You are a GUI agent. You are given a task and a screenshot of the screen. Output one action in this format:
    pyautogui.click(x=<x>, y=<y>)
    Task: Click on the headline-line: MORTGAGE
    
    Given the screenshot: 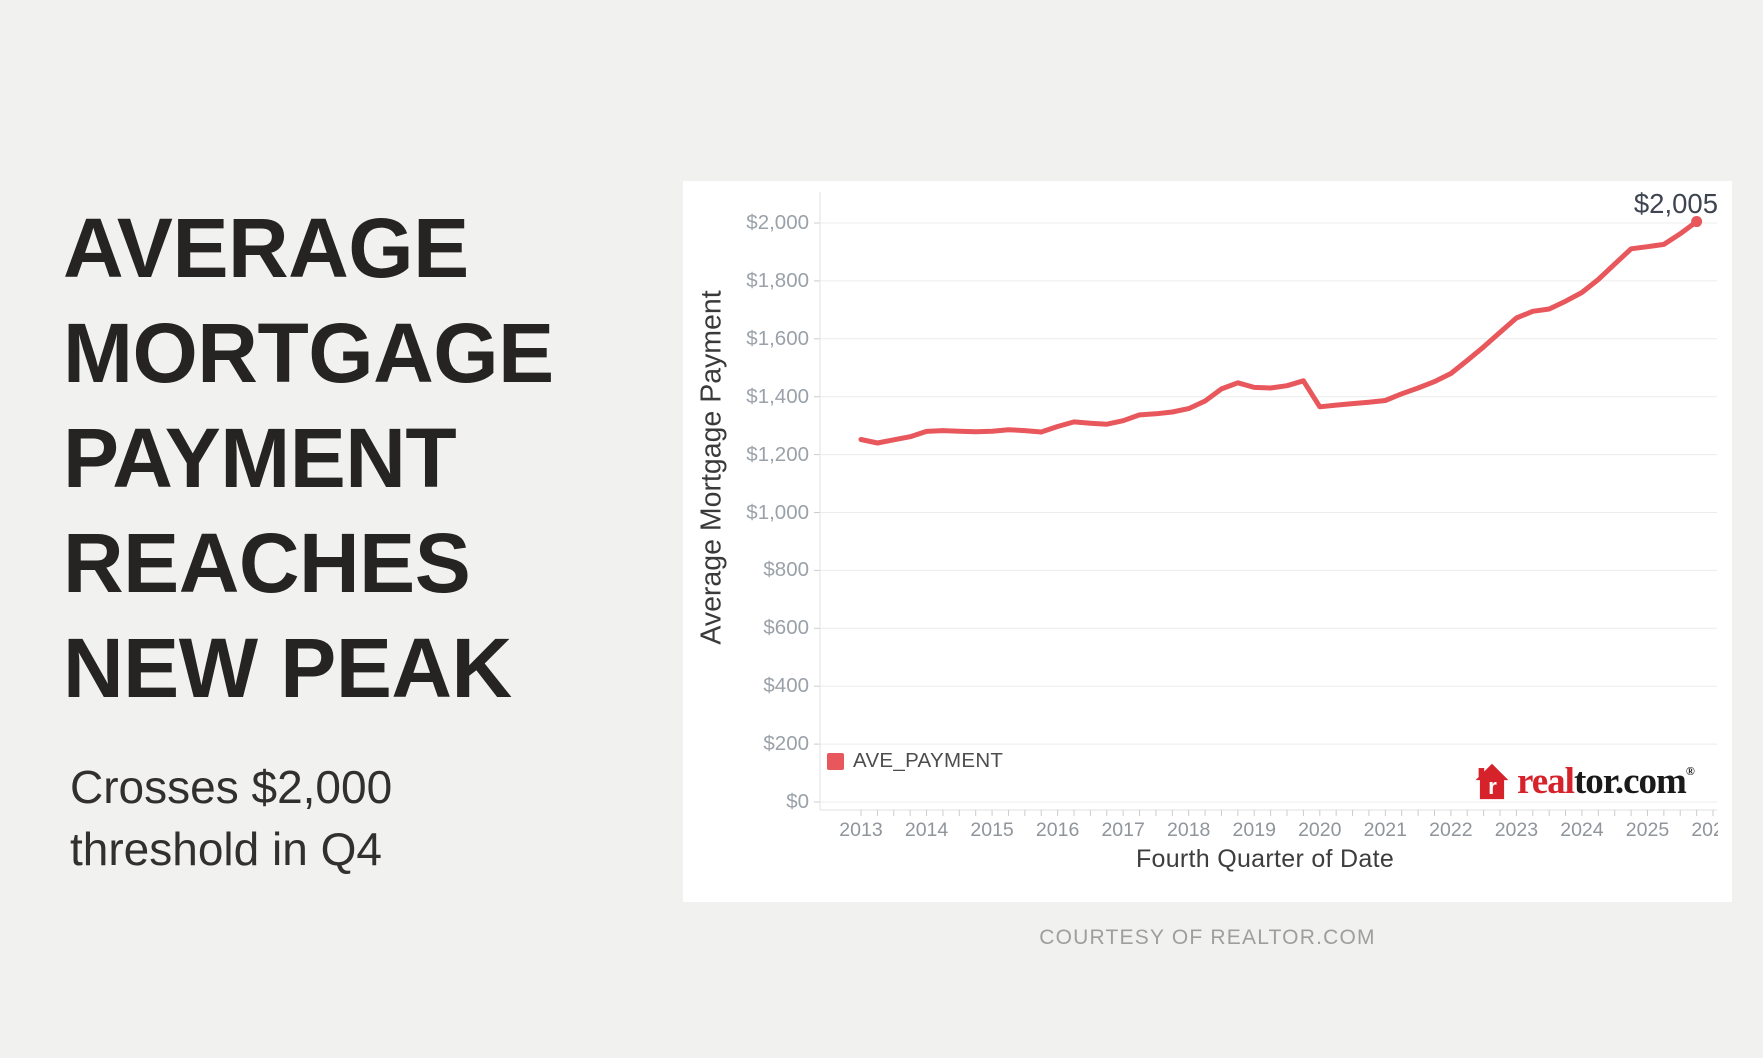 What is the action you would take?
    pyautogui.click(x=308, y=353)
    